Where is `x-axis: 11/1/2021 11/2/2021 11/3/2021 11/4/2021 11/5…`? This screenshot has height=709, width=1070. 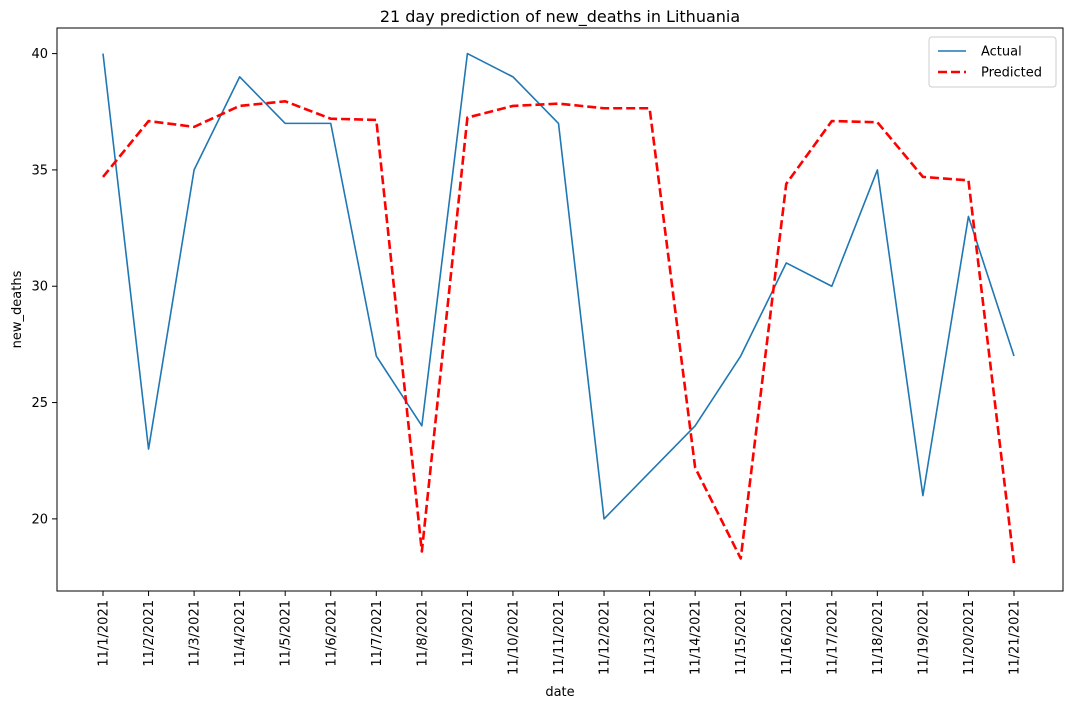 x-axis: 11/1/2021 11/2/2021 11/3/2021 11/4/2021 11/5… is located at coordinates (560, 633).